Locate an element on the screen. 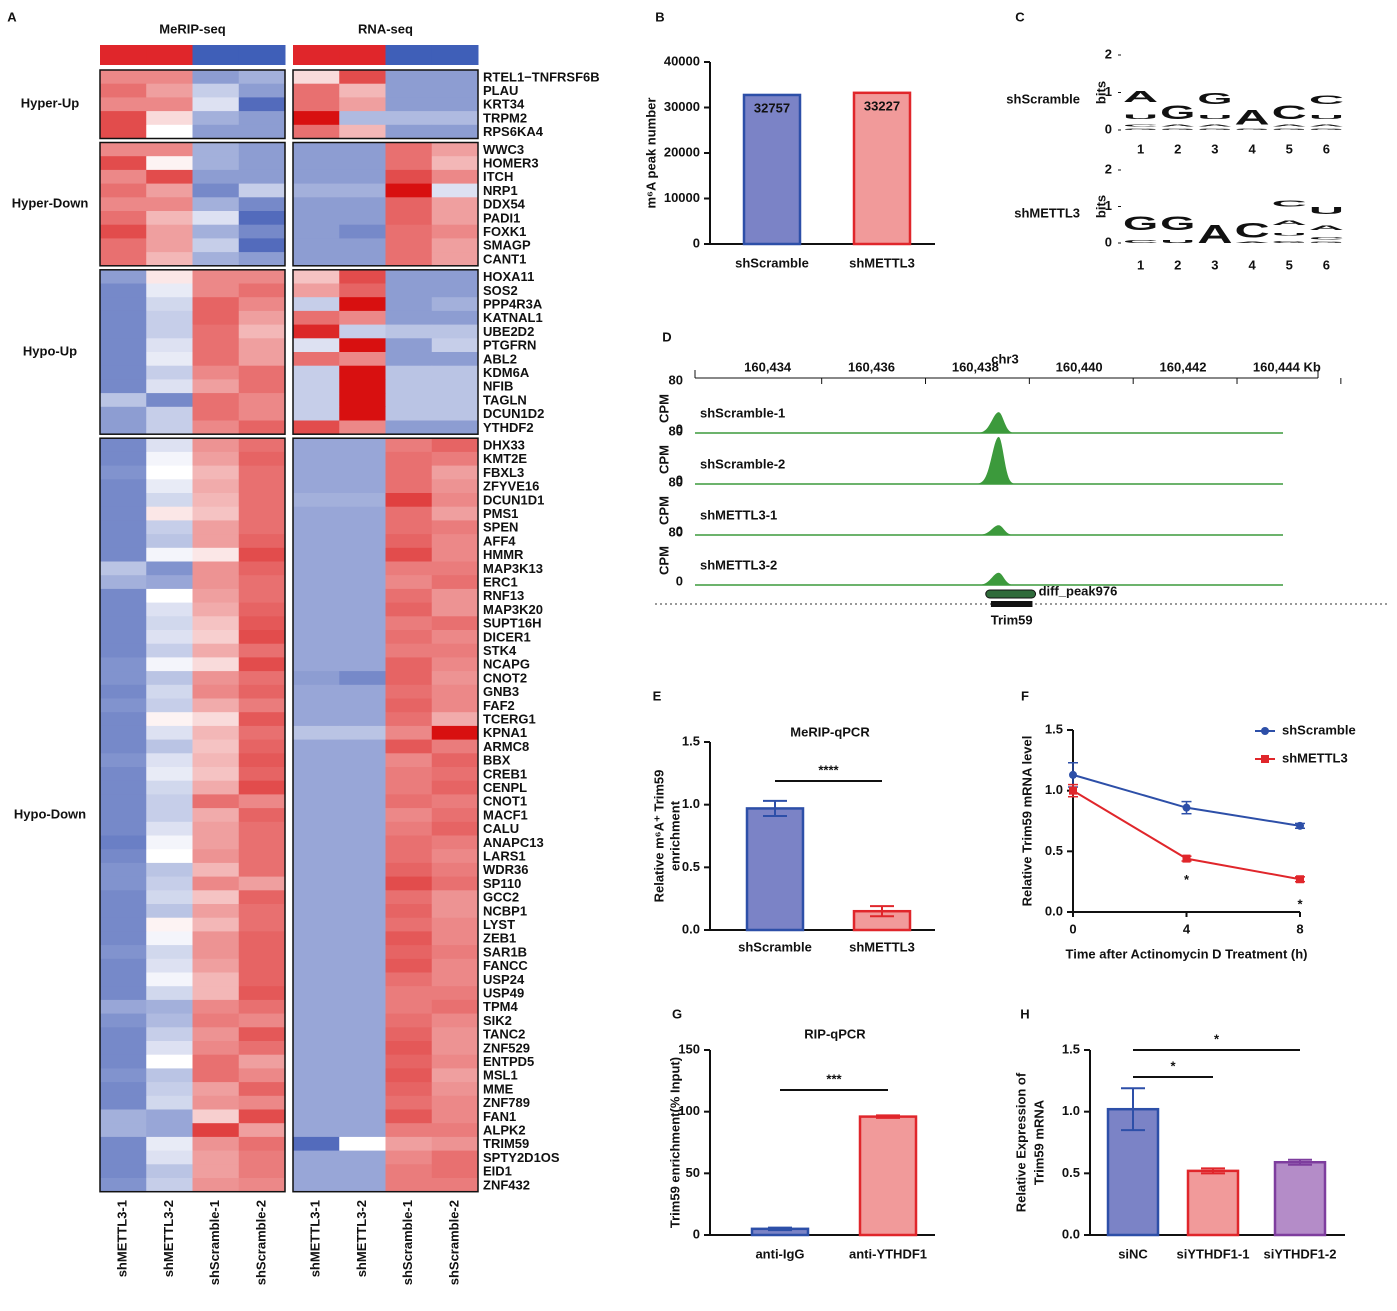 This screenshot has width=1397, height=1311. legend-label: shScramble is located at coordinates (1319, 729).